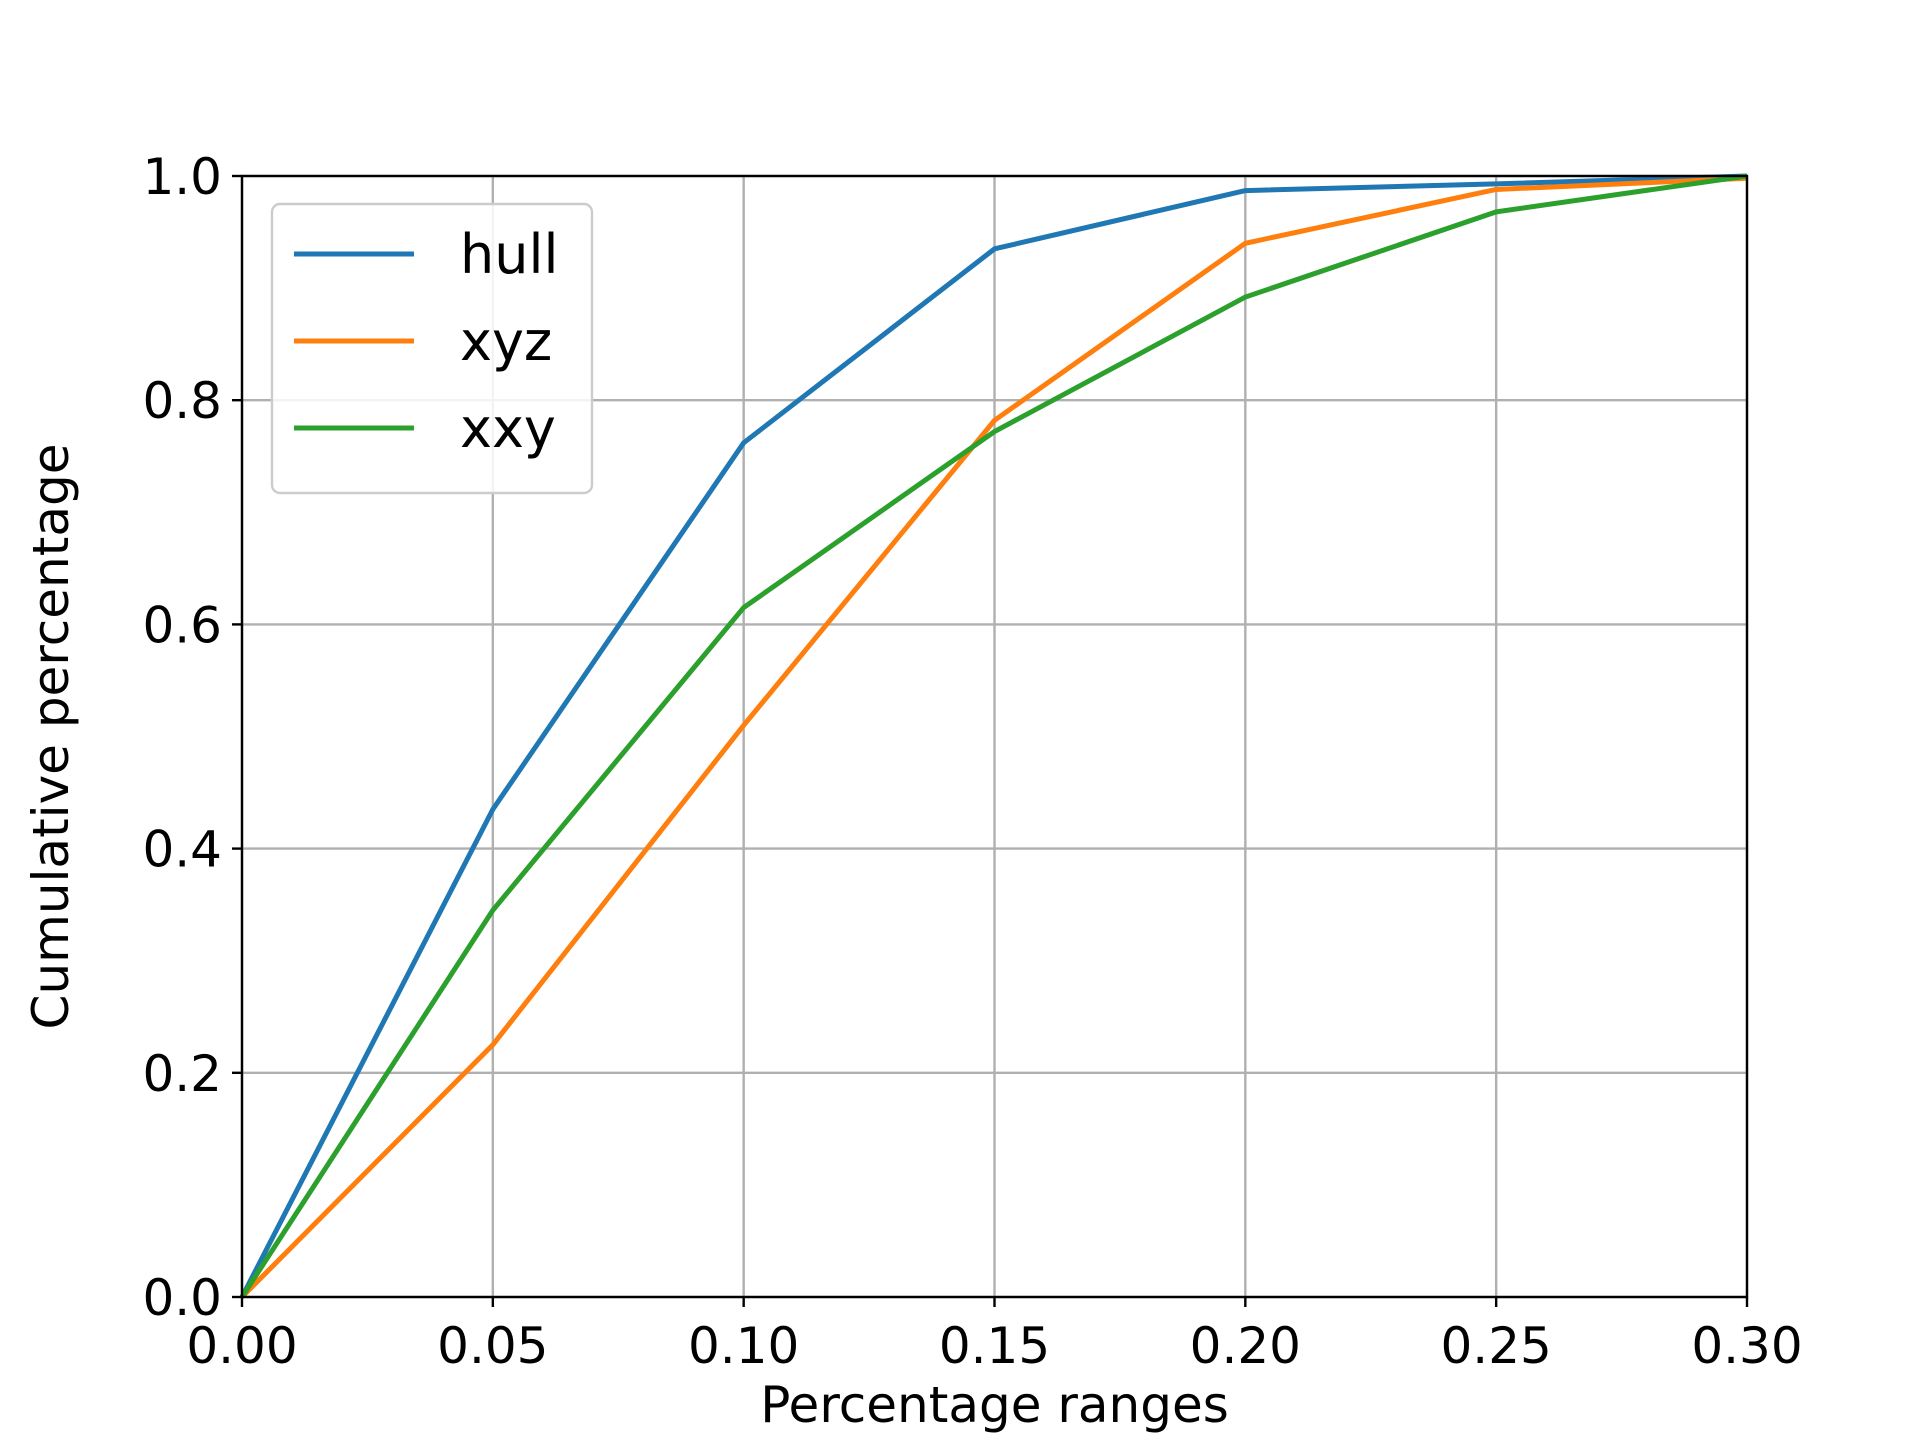 This screenshot has width=1920, height=1440. Describe the element at coordinates (1245, 1346) in the screenshot. I see `x-tick-label: 0.20` at that location.